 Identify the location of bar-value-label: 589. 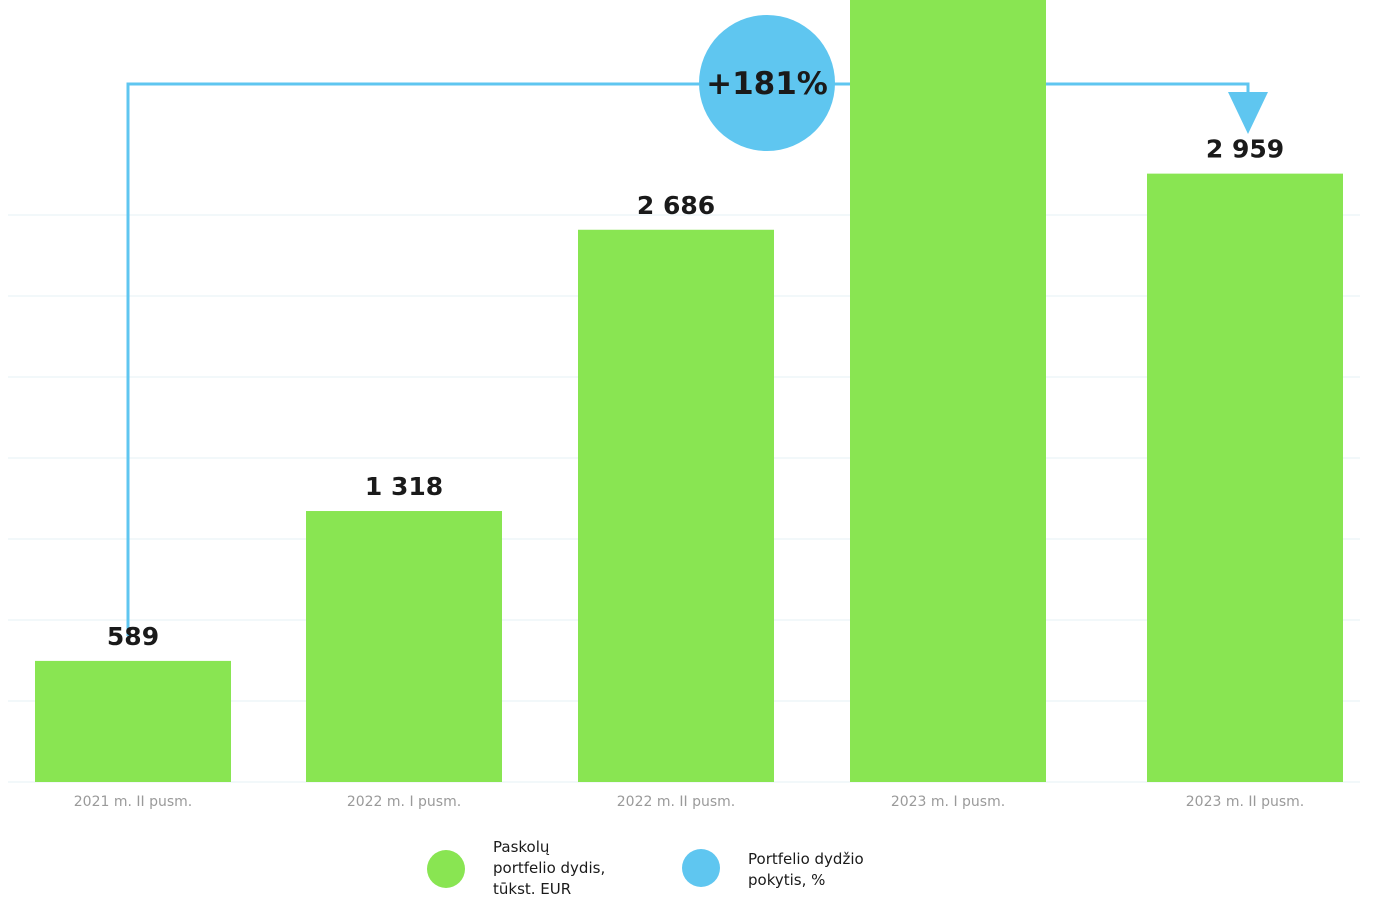
(133, 636).